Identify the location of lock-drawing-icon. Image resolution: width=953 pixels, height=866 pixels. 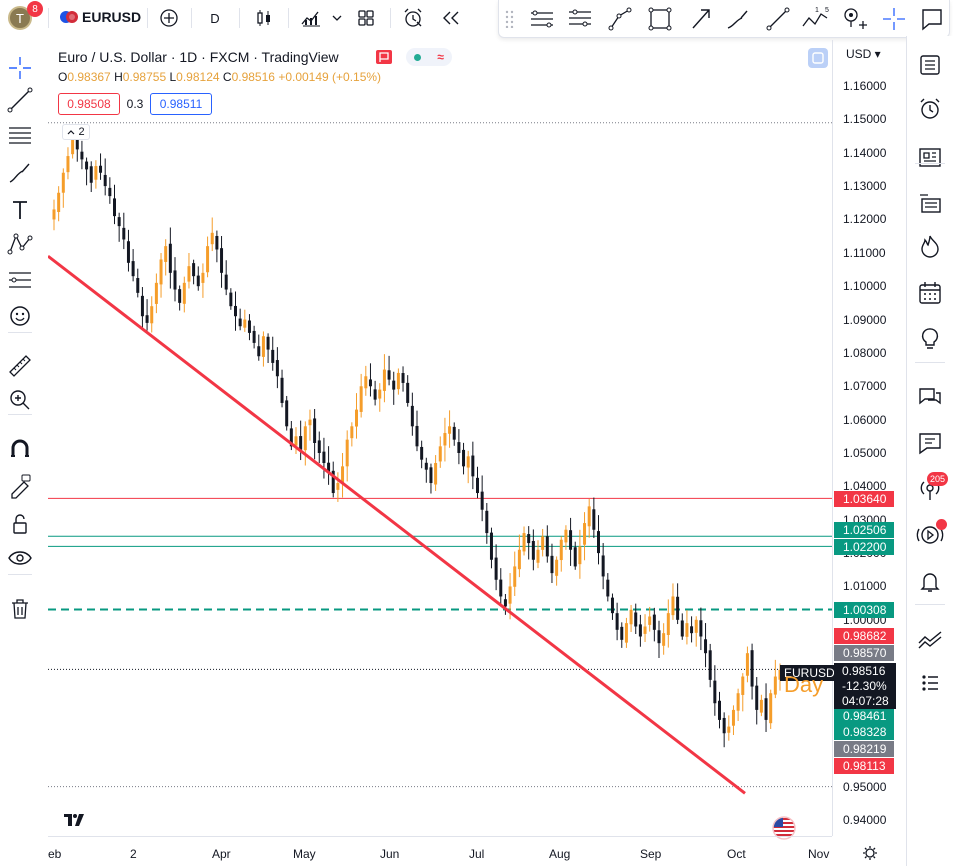
(21, 486).